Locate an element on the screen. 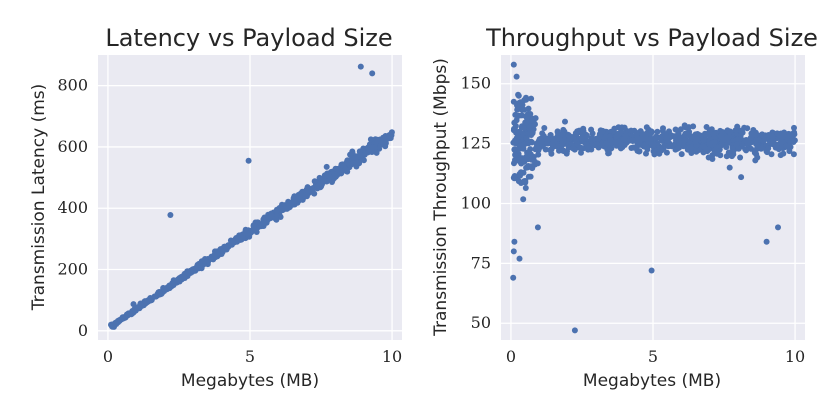 The image size is (830, 415). throughput-x-axis-label: Megabytes (MB) is located at coordinates (652, 381).